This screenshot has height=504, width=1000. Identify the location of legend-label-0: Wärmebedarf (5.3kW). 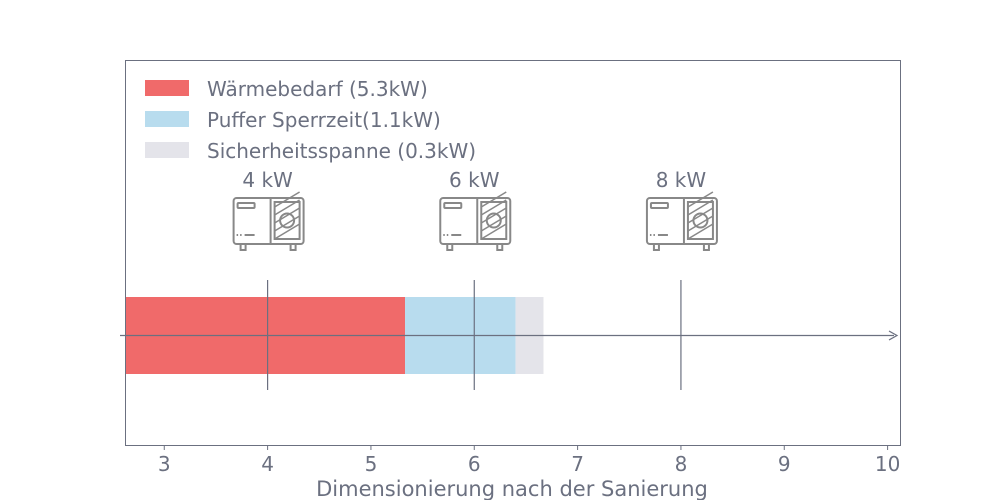
(317, 89).